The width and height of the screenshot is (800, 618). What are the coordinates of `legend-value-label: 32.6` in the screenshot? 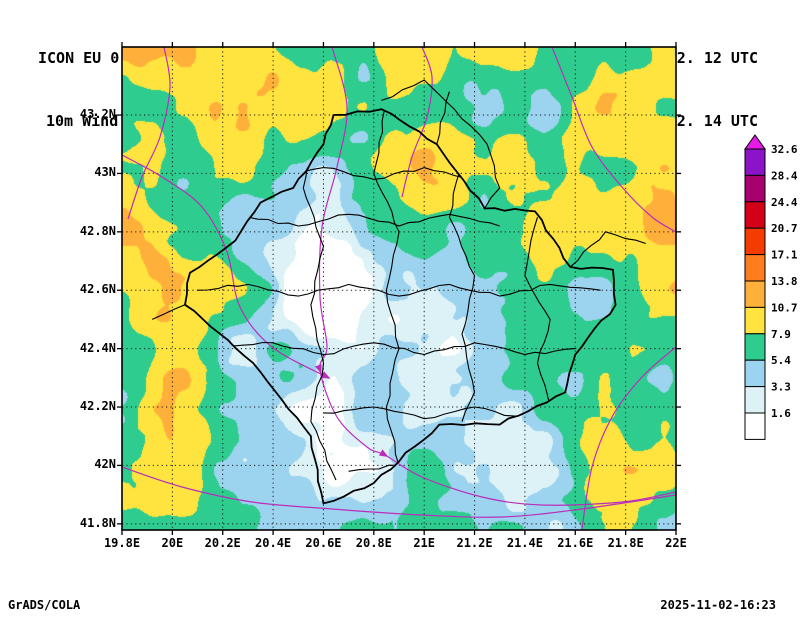 It's located at (784, 149).